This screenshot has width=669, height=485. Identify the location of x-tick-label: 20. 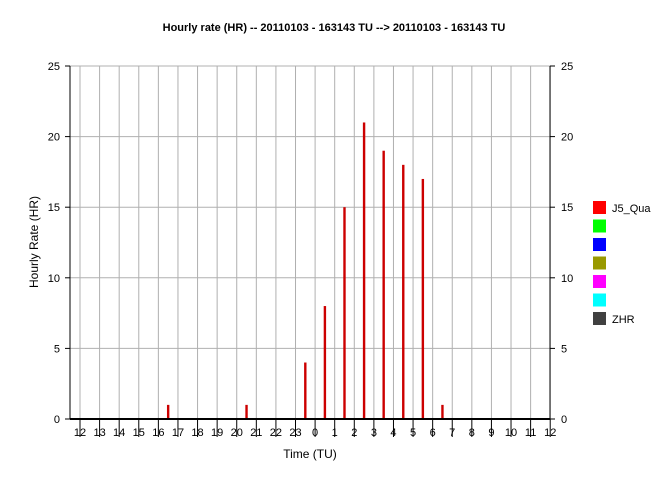
(237, 433).